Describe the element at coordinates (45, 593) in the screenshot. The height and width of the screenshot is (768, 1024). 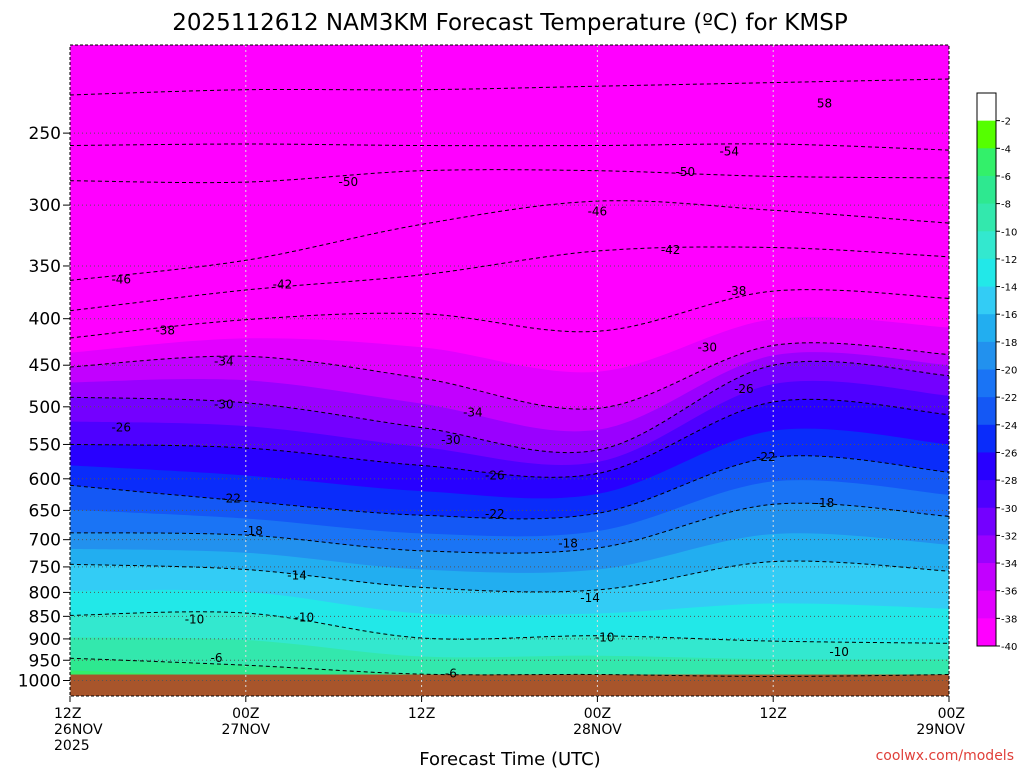
I see `y-tick-label: 800` at that location.